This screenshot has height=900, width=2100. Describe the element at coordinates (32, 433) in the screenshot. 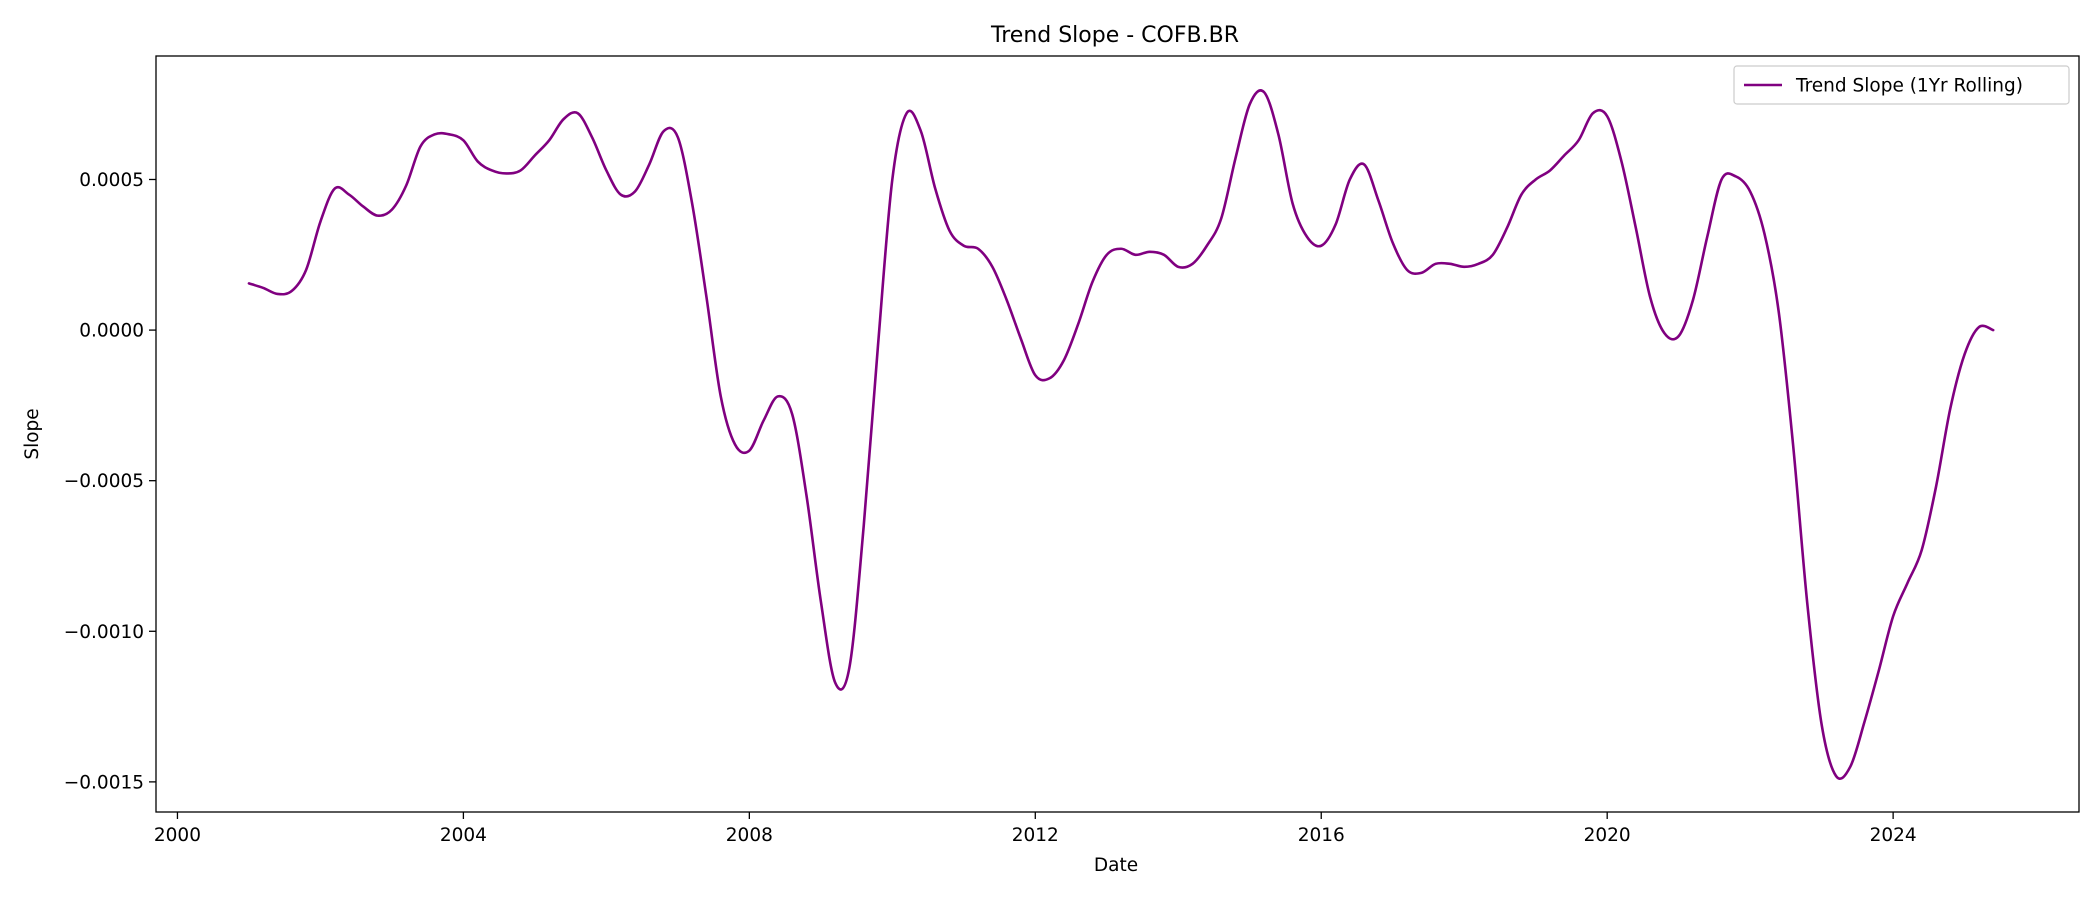

I see `y-axis-label: Slope` at that location.